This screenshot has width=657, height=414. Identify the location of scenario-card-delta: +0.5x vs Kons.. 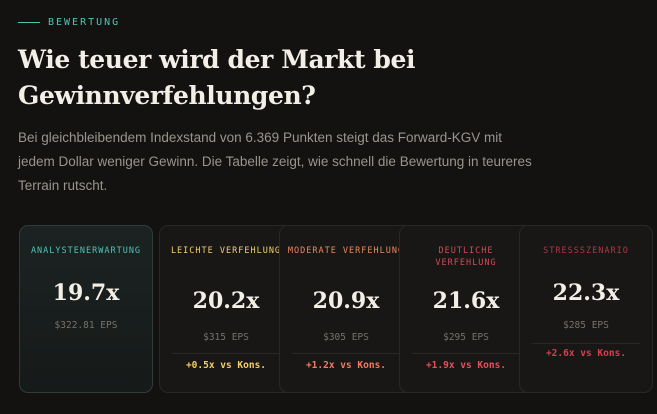
(226, 365).